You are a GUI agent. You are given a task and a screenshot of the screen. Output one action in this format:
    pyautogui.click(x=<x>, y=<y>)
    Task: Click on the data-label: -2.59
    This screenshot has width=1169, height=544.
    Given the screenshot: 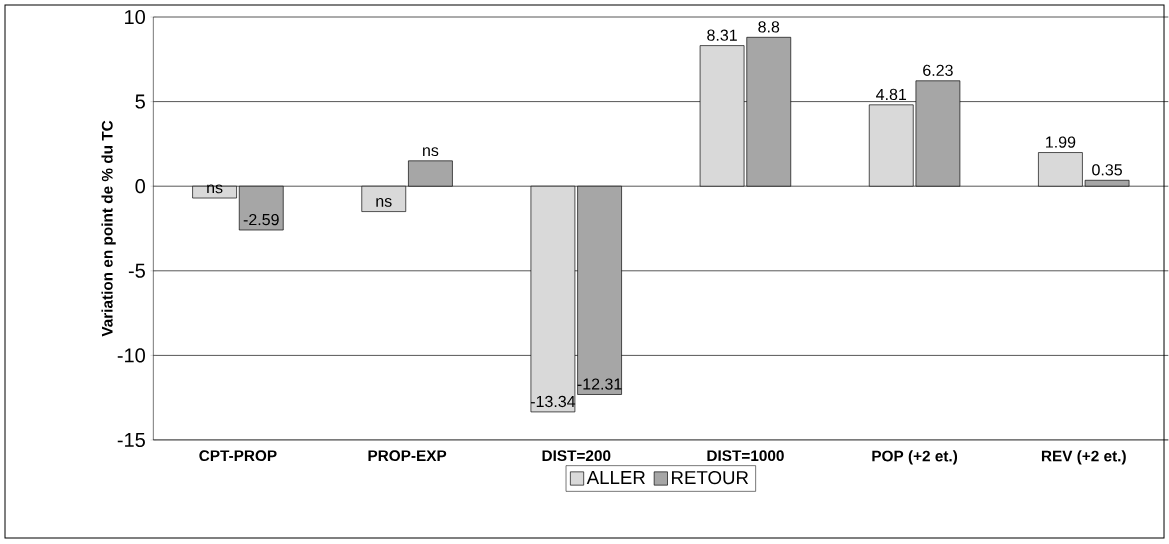 What is the action you would take?
    pyautogui.click(x=261, y=219)
    